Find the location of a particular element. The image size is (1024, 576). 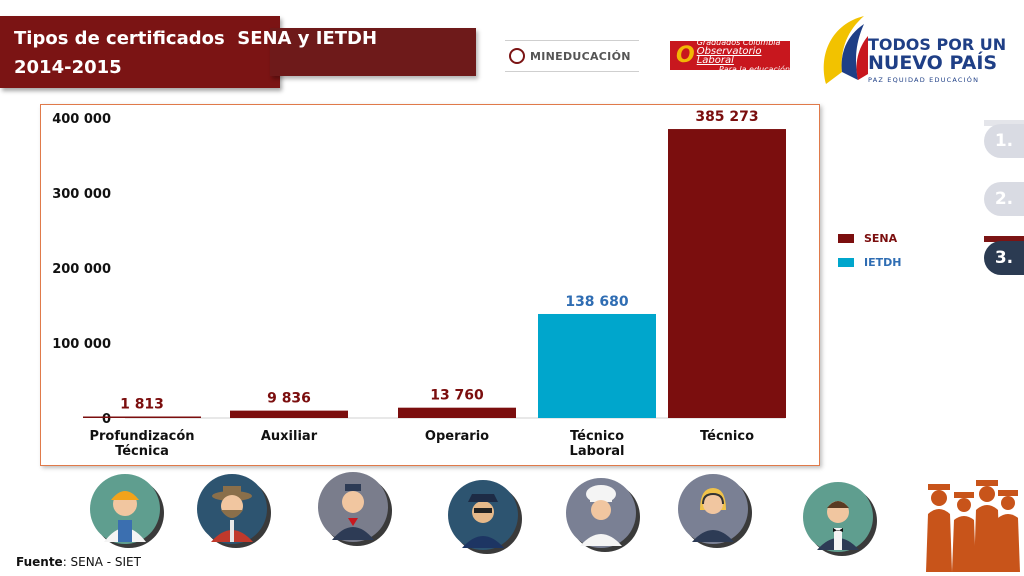

data-label: 138 680 is located at coordinates (597, 302).